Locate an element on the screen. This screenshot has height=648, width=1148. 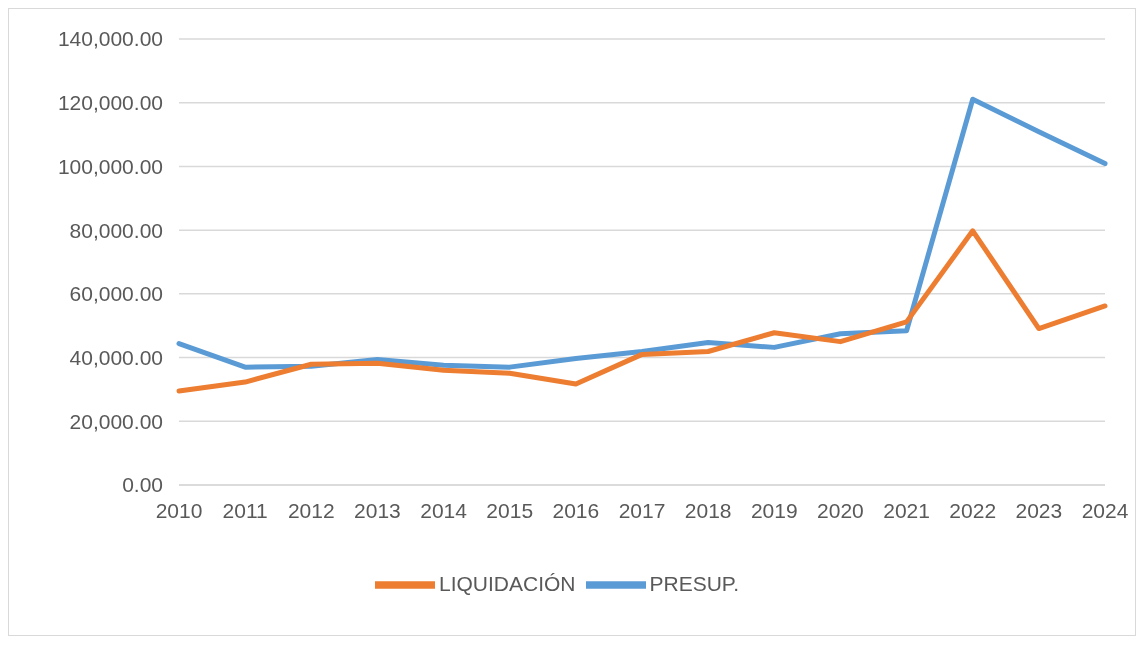
x-tick-label: 2022 is located at coordinates (973, 510).